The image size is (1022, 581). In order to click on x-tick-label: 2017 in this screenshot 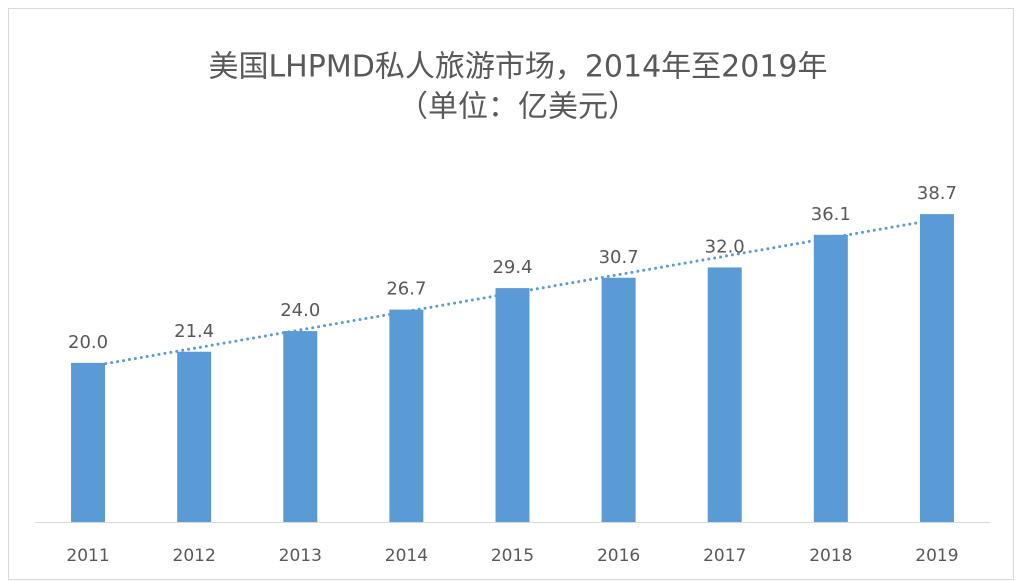, I will do `click(724, 556)`.